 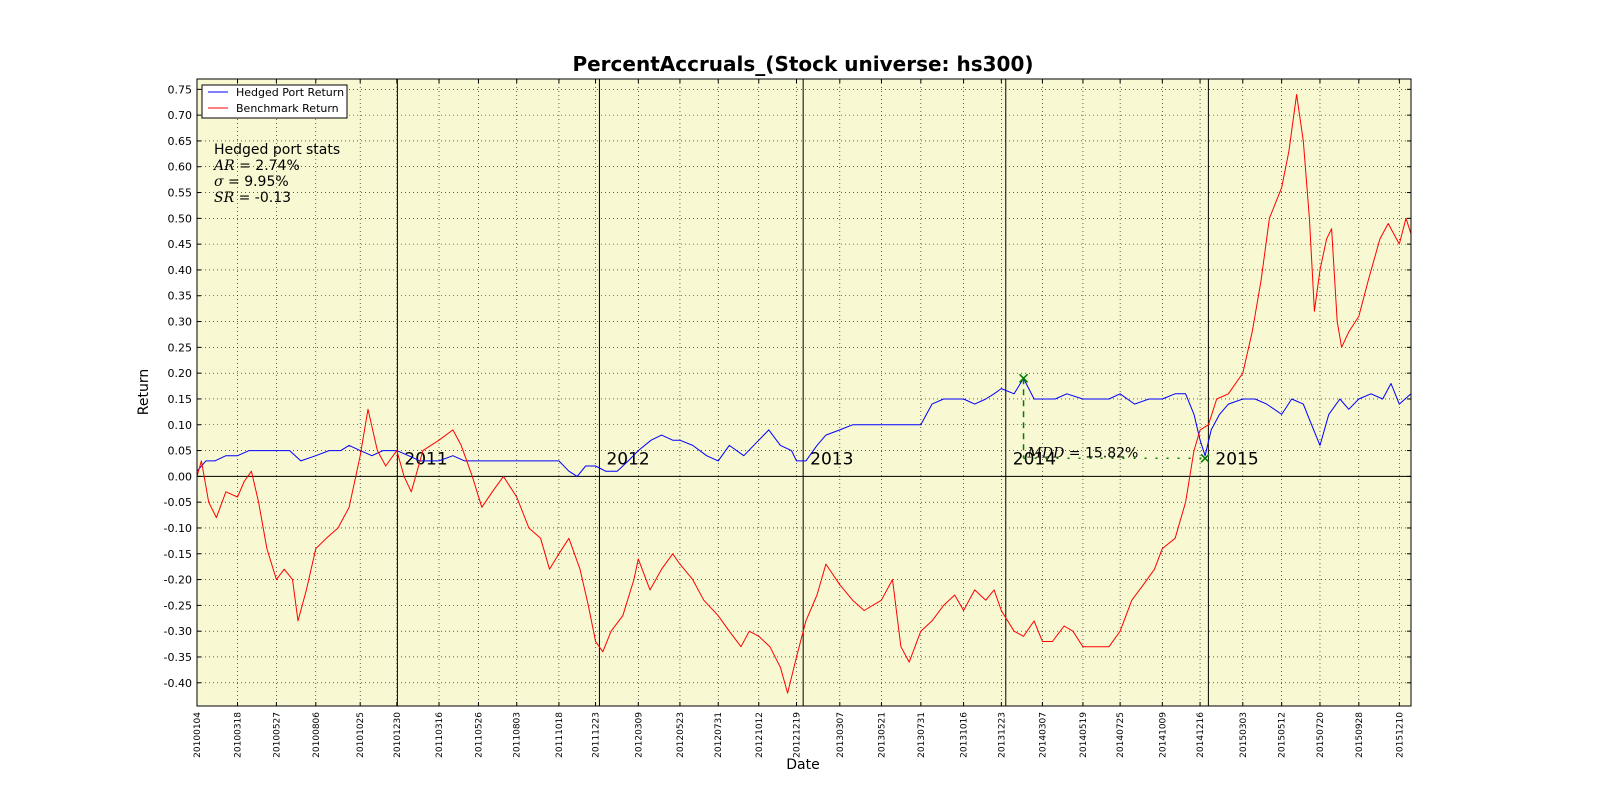 I want to click on year-label: 2012, so click(x=627, y=459).